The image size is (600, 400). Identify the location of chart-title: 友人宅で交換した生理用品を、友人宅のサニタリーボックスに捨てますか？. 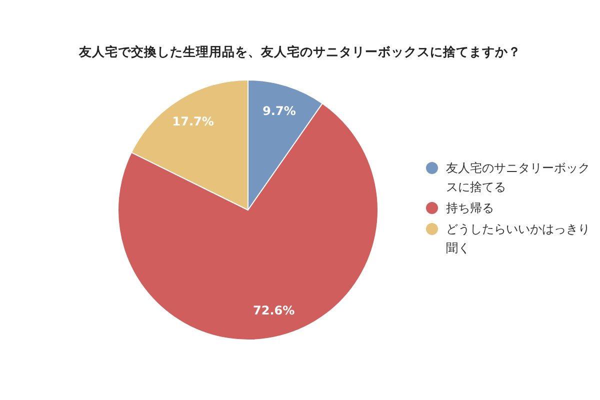
(299, 51).